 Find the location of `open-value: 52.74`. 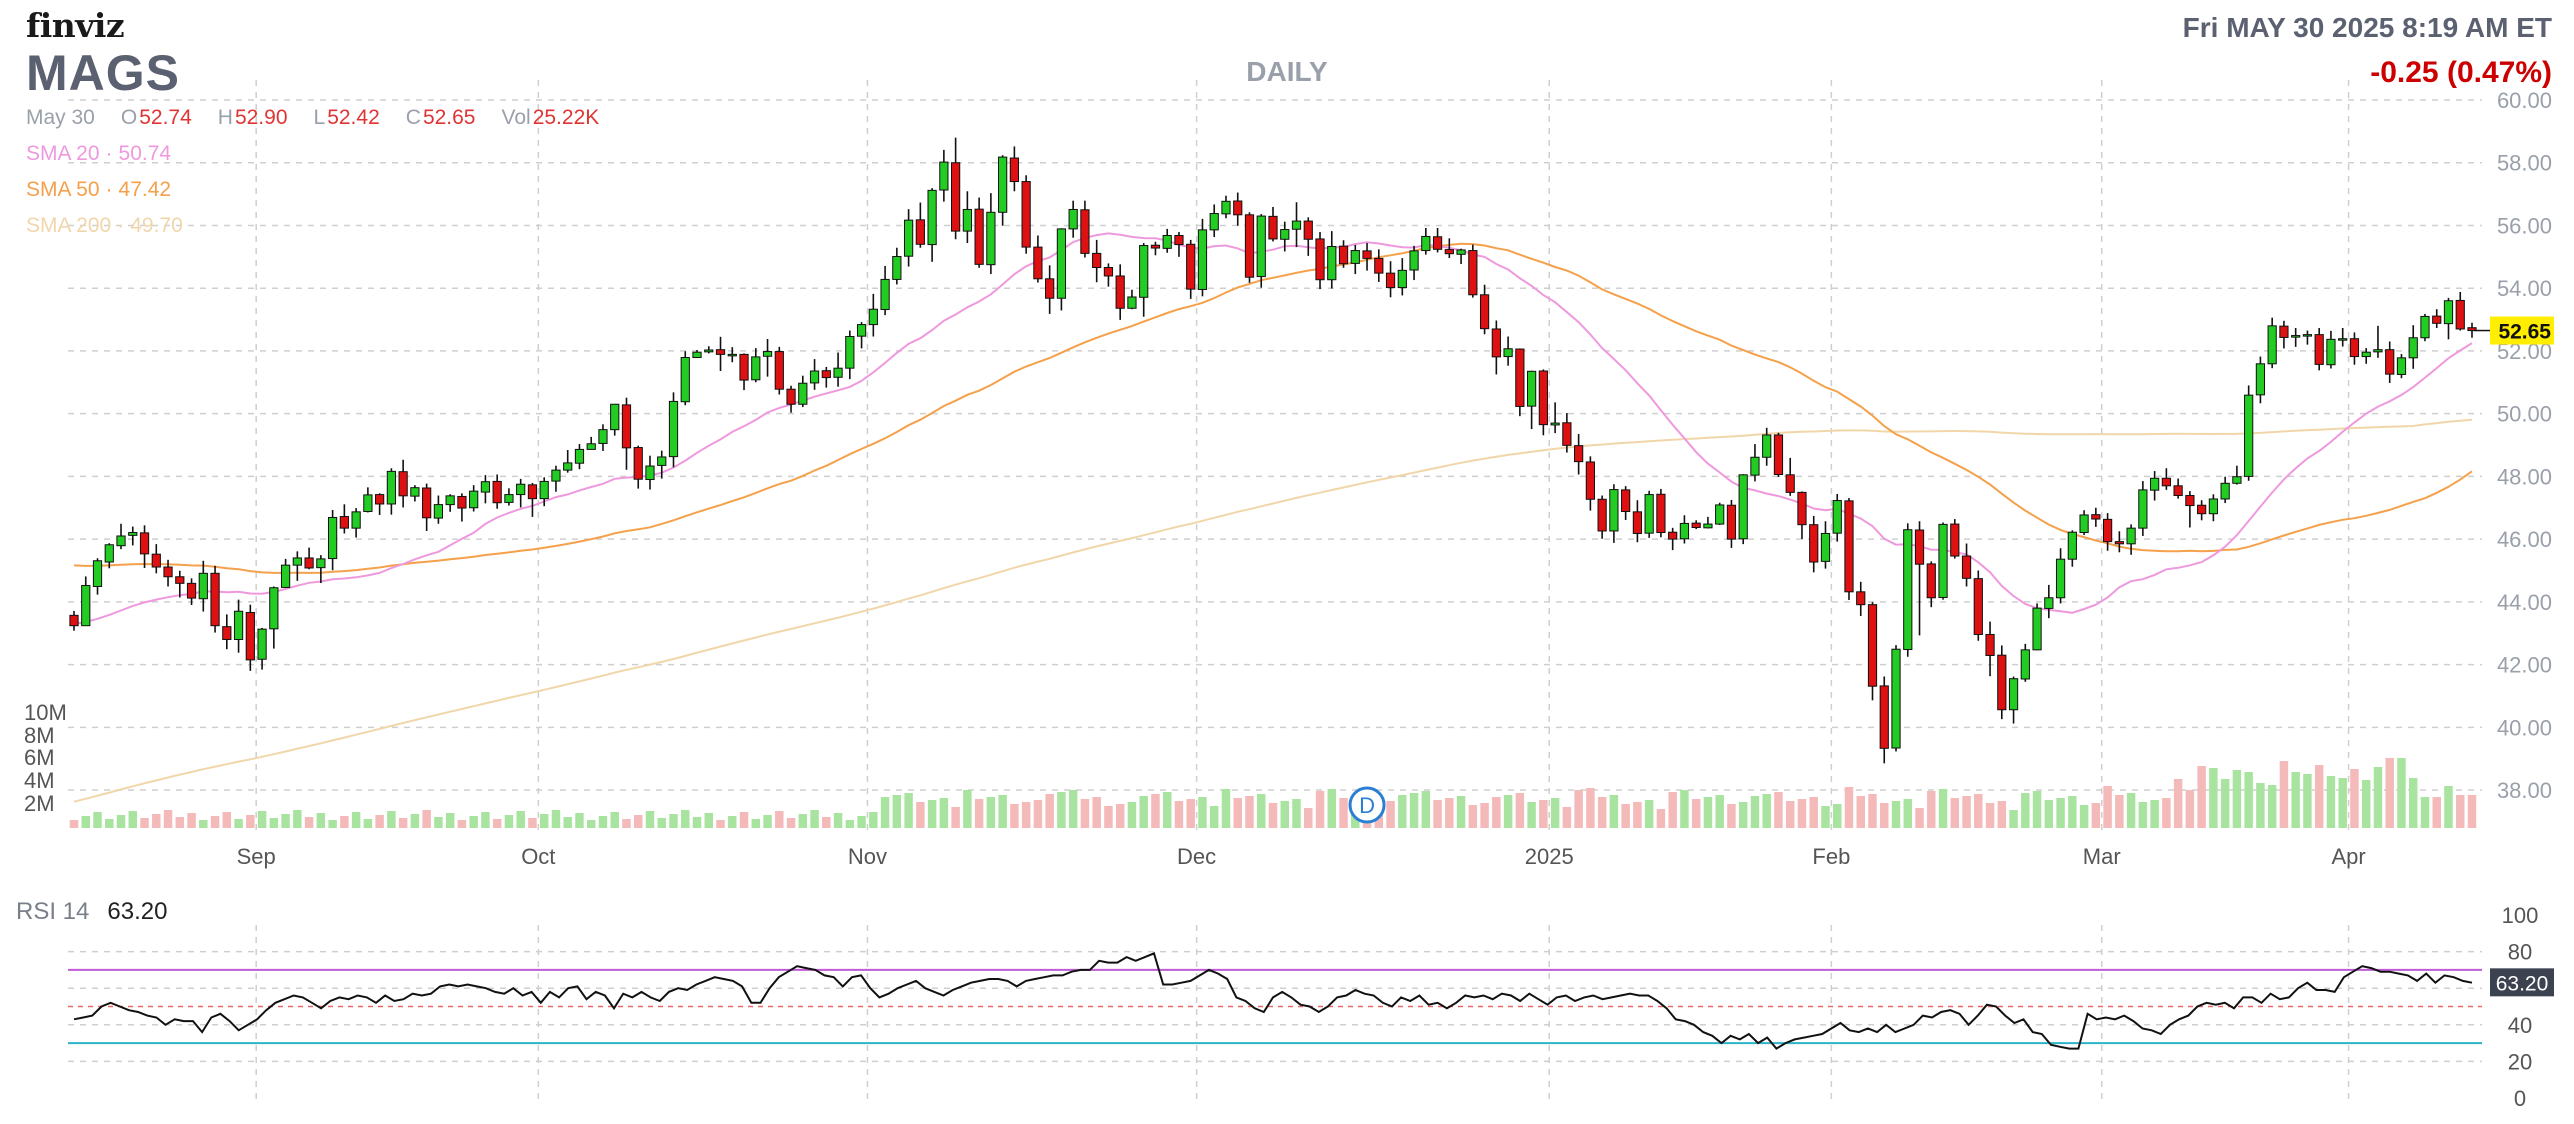

open-value: 52.74 is located at coordinates (165, 117).